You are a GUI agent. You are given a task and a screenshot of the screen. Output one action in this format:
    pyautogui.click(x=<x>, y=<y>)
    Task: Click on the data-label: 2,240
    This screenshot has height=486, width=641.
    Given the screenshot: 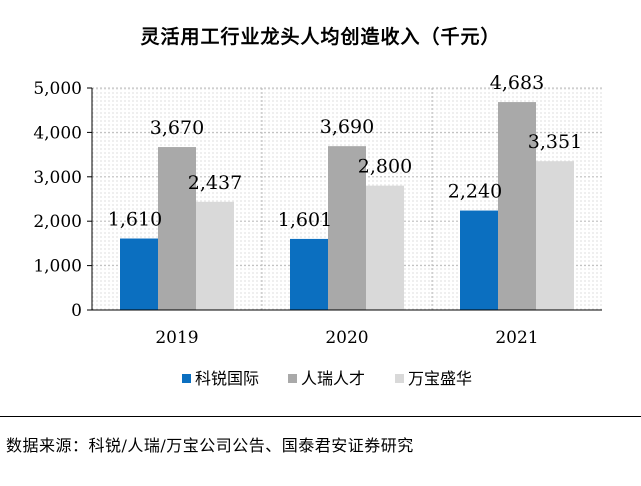 What is the action you would take?
    pyautogui.click(x=475, y=192)
    